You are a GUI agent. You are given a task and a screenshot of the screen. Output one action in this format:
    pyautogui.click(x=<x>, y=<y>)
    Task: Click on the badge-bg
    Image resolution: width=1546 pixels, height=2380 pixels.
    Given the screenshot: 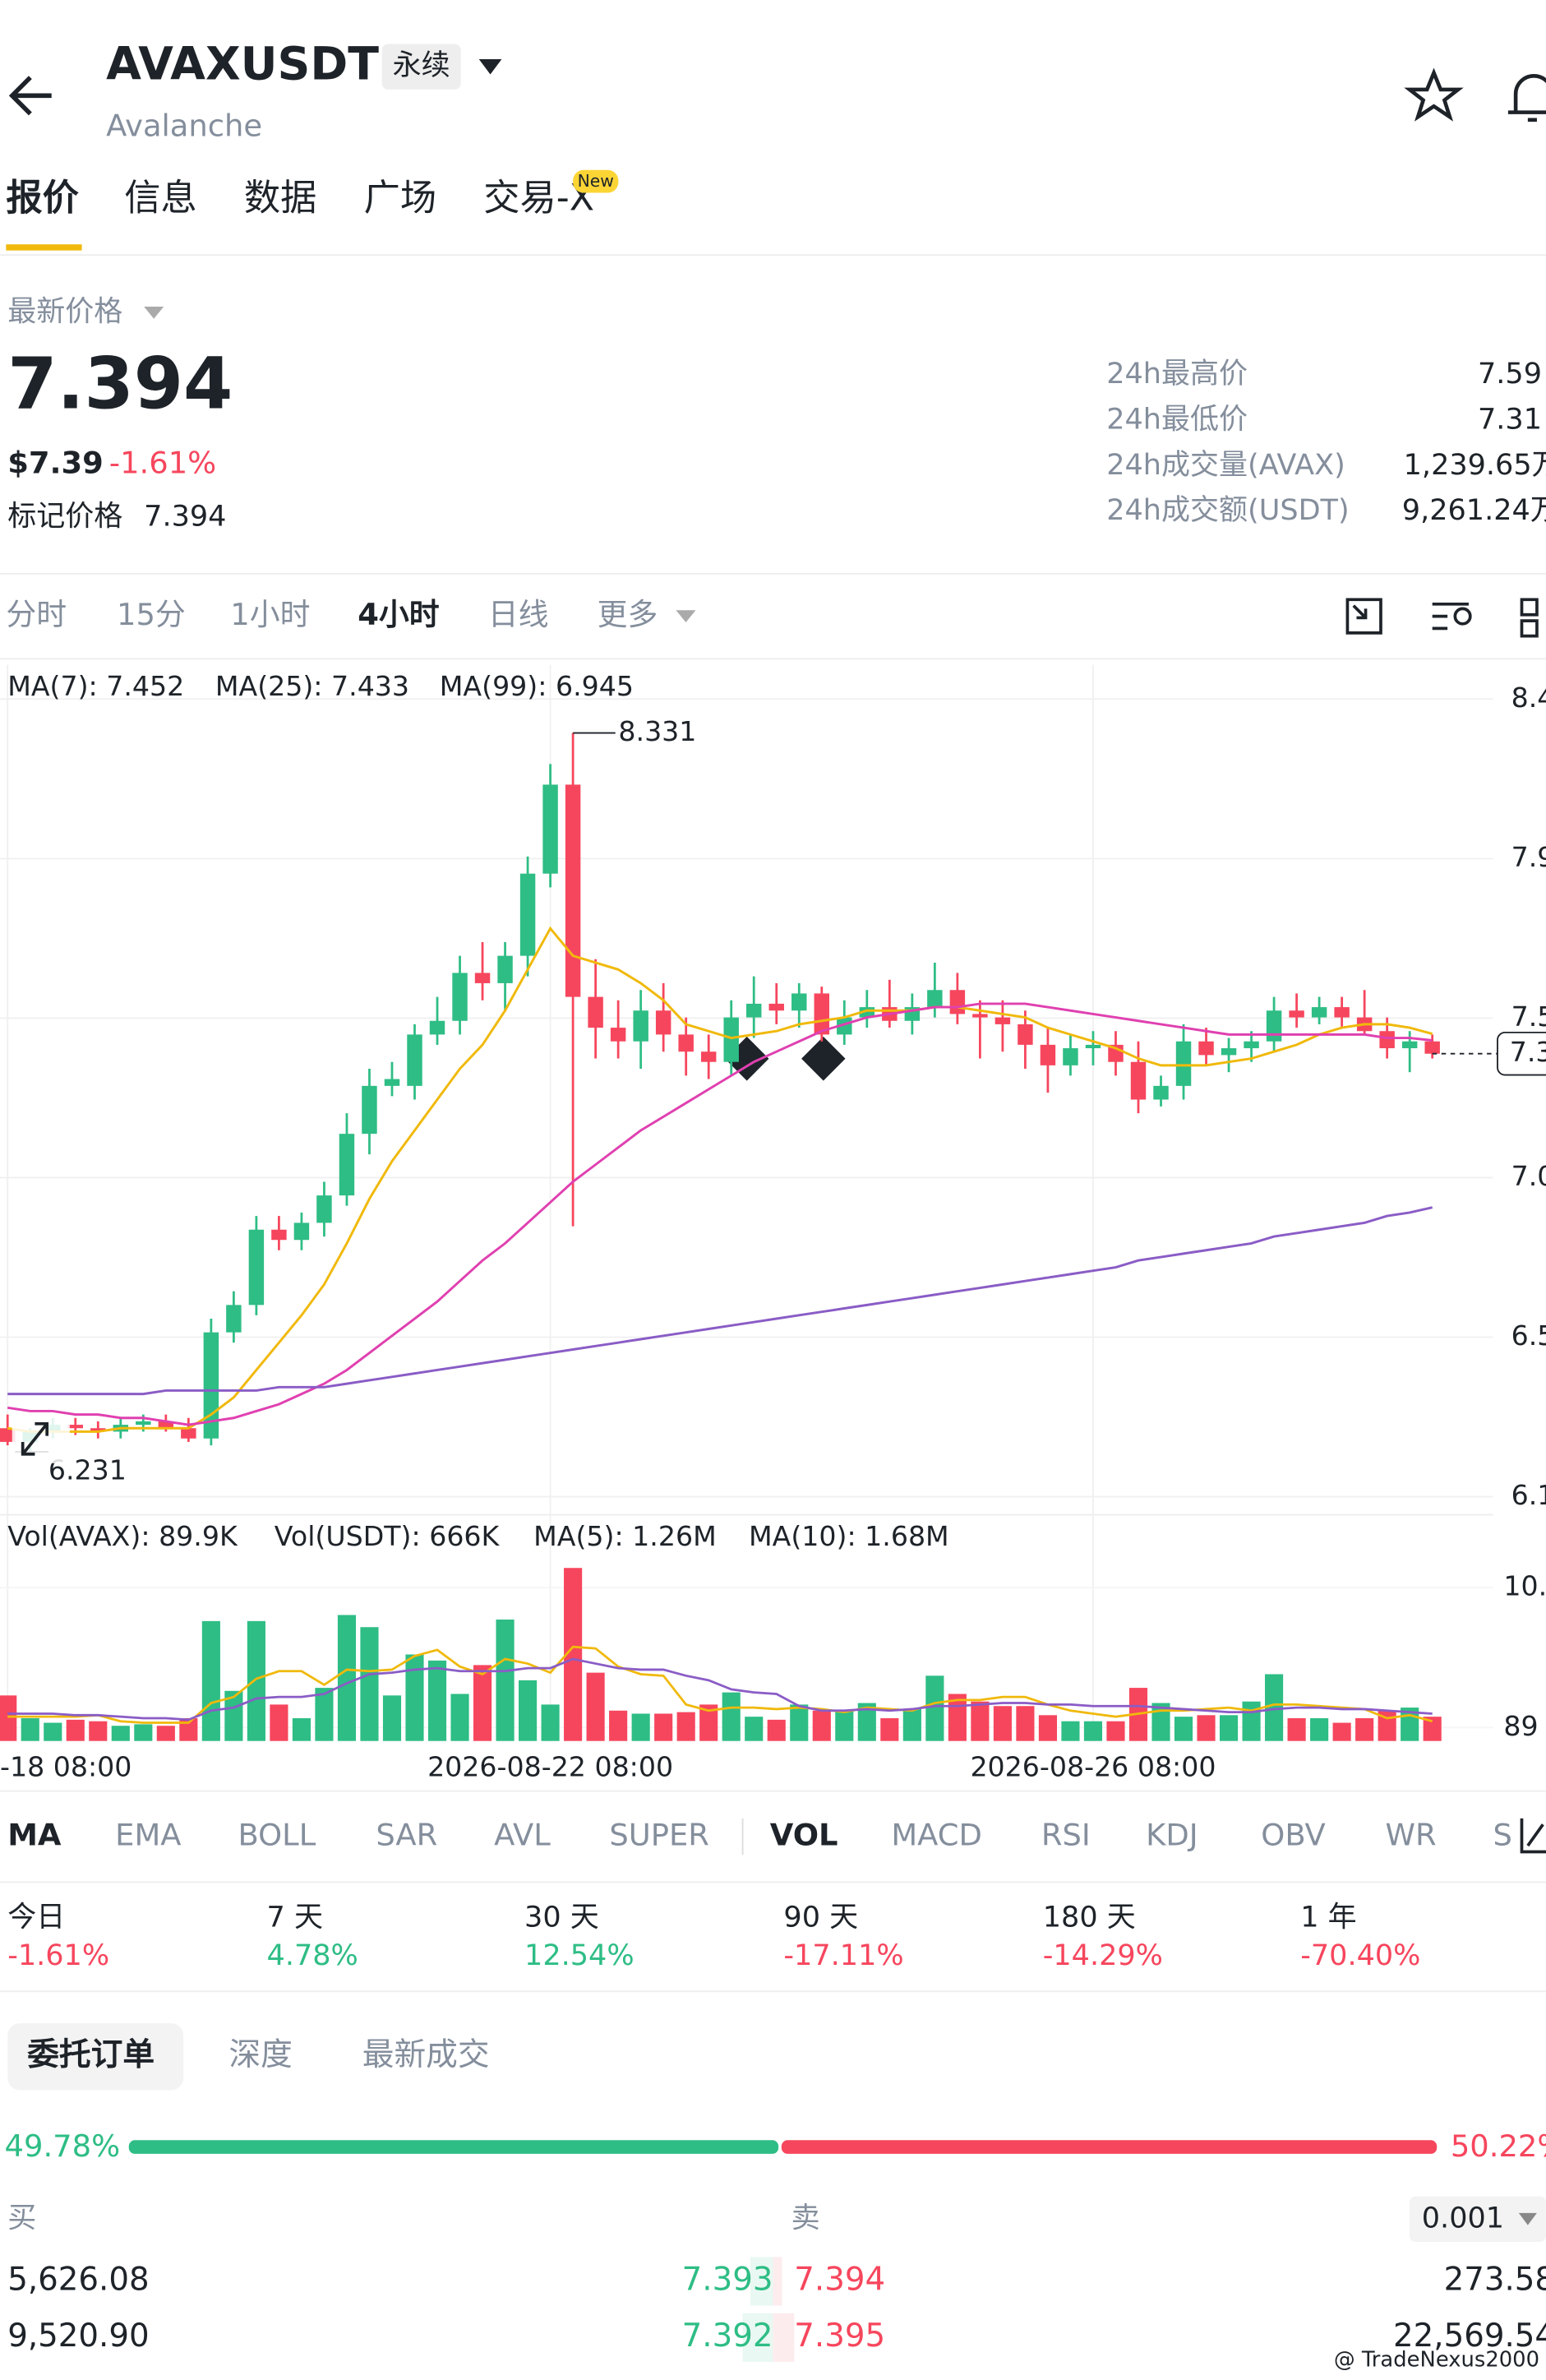 What is the action you would take?
    pyautogui.click(x=421, y=67)
    